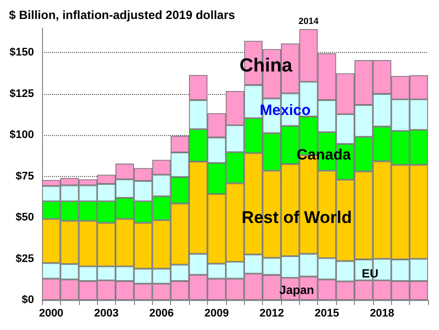 This screenshot has width=439, height=330. Describe the element at coordinates (285, 110) in the screenshot. I see `series-label: Mexico` at that location.